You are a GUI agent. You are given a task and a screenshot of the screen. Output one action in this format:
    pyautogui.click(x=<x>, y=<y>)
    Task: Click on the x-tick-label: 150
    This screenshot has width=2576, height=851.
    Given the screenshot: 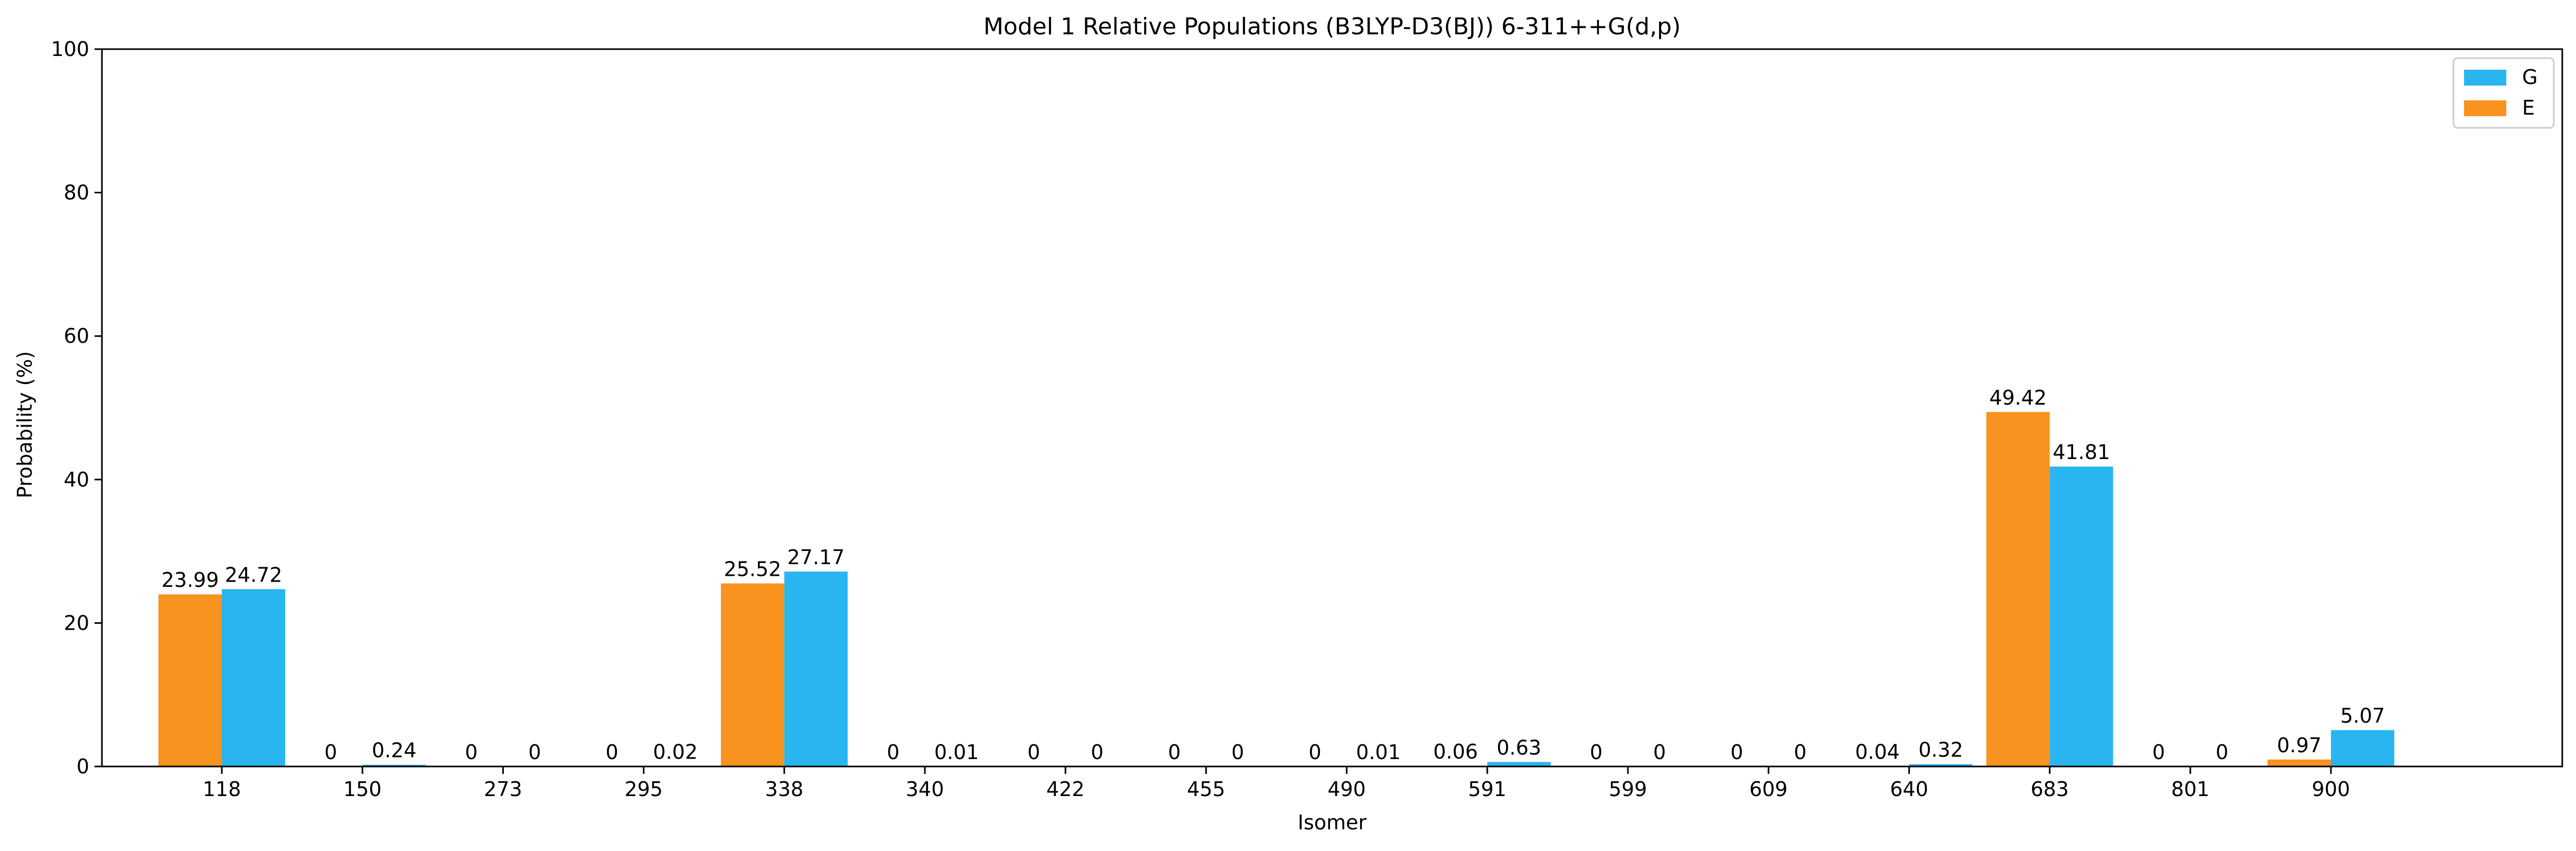 What is the action you would take?
    pyautogui.click(x=362, y=790)
    